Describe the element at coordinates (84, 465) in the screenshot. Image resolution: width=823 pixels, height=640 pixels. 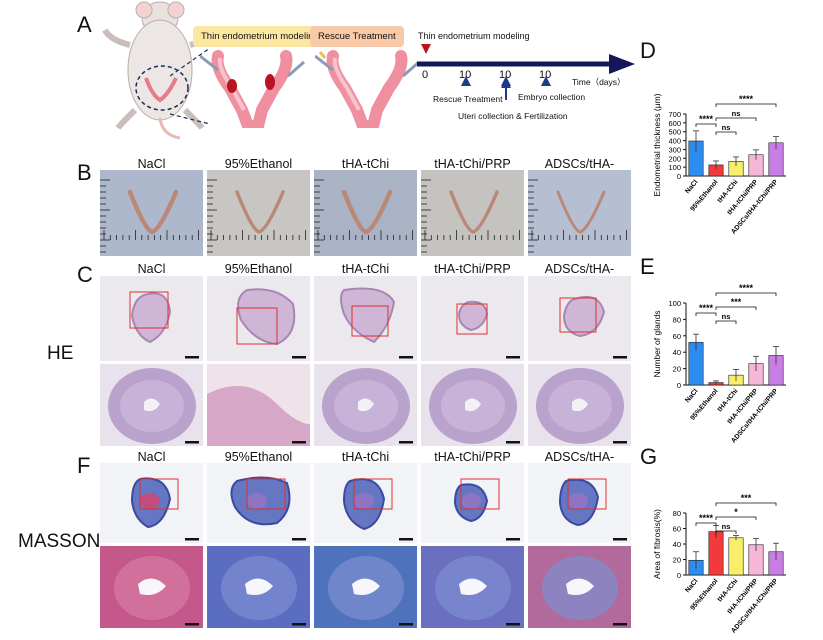
I see `panel-letter-f: F` at that location.